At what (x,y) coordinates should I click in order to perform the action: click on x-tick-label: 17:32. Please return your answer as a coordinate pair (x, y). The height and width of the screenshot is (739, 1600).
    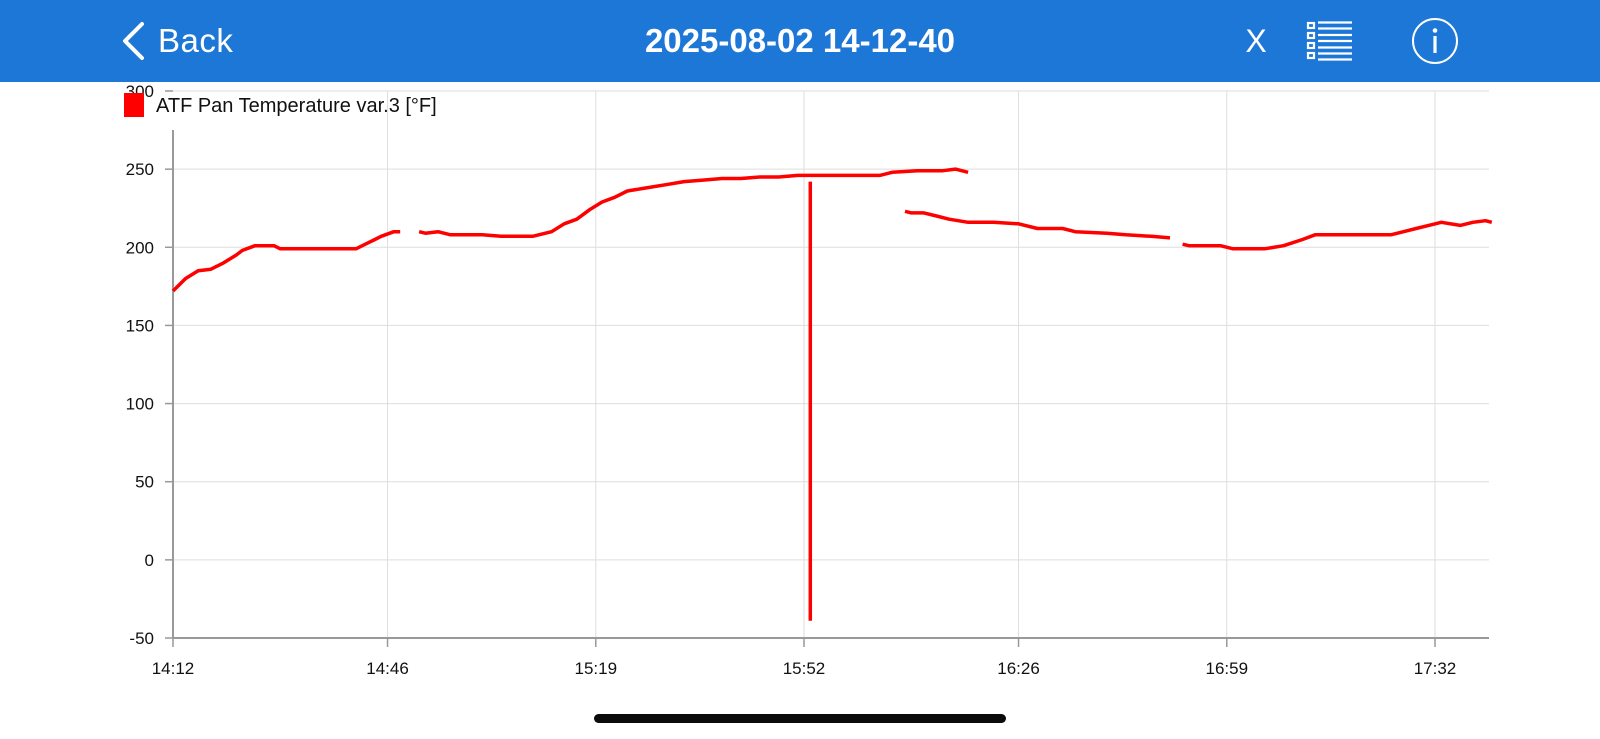
    Looking at the image, I should click on (1435, 668).